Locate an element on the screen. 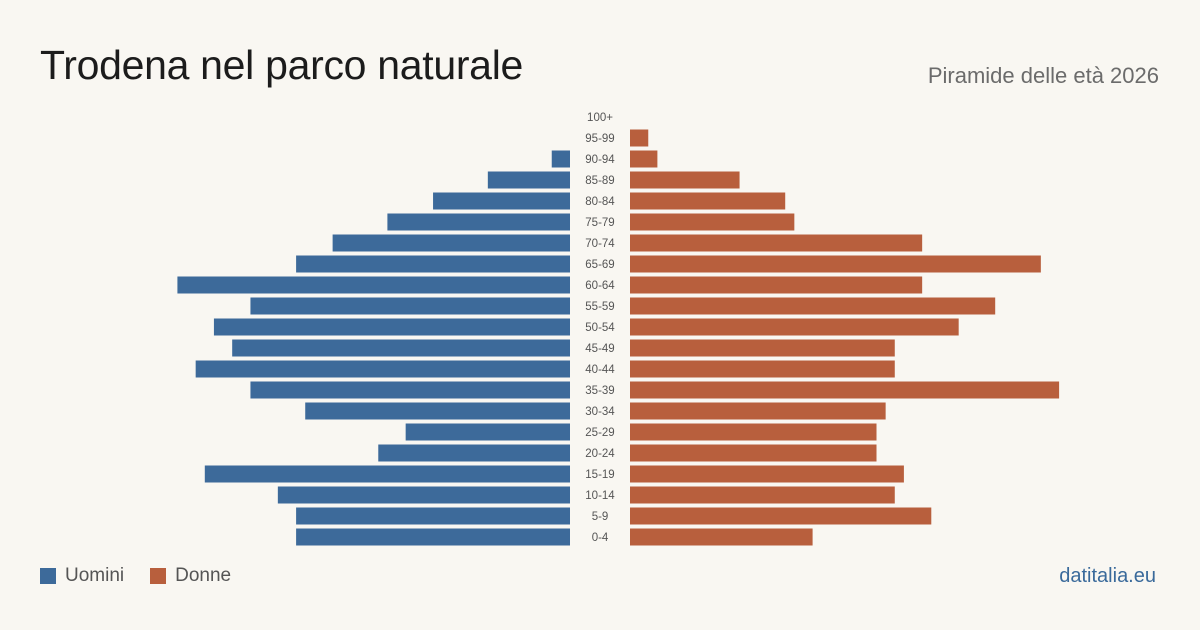 This screenshot has height=630, width=1200. legend-label-men: Uomini is located at coordinates (95, 575).